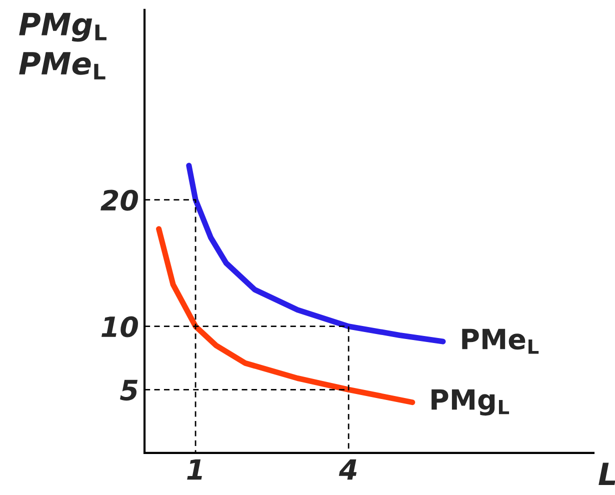 The height and width of the screenshot is (495, 615). What do you see at coordinates (194, 469) in the screenshot?
I see `x-tick-label: 1` at bounding box center [194, 469].